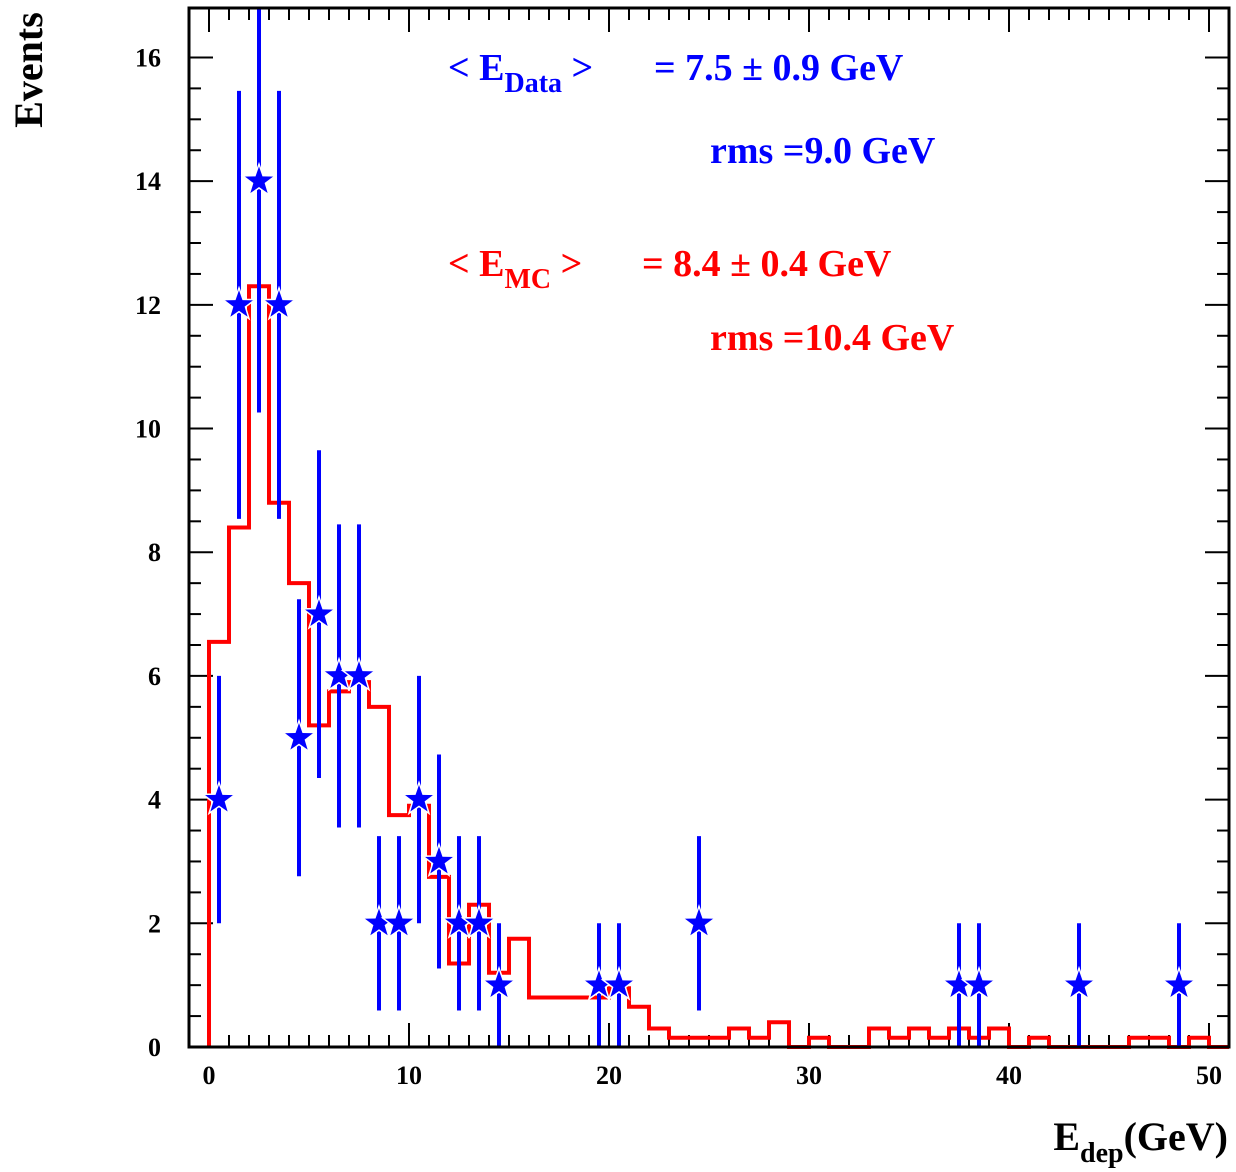  I want to click on mc-rms-label: rms =10.4 GeV, so click(832, 338).